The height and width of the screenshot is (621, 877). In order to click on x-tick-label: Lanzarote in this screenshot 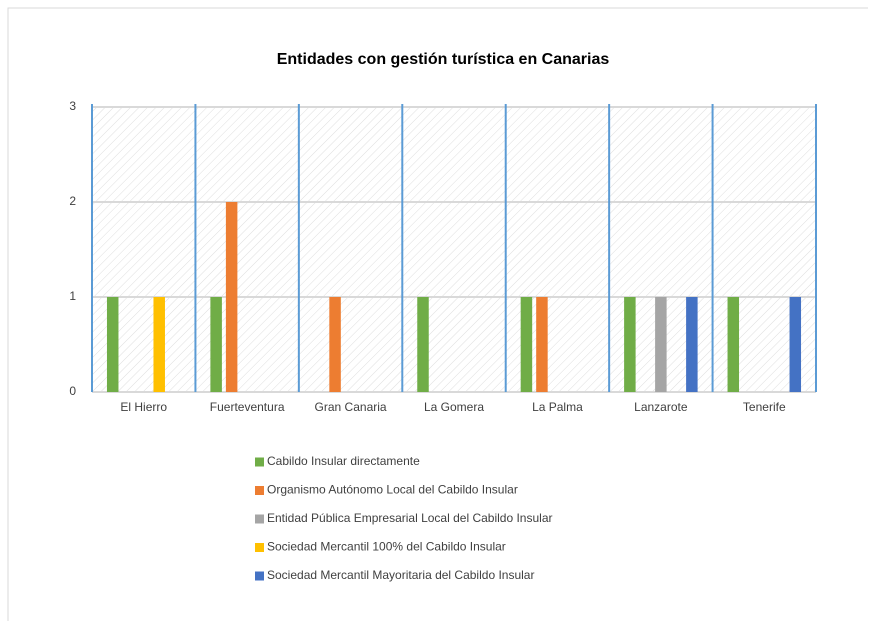, I will do `click(661, 407)`.